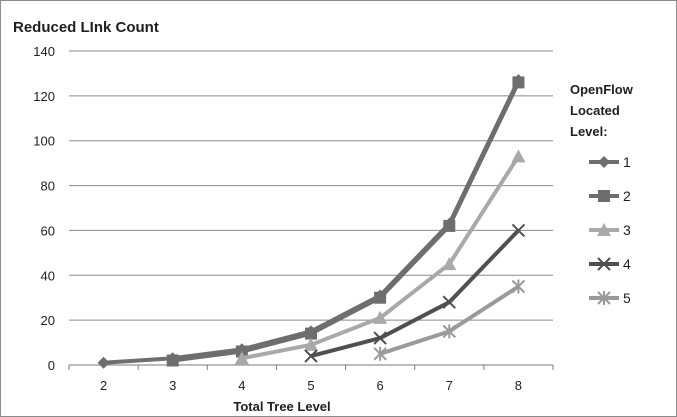  What do you see at coordinates (627, 230) in the screenshot?
I see `legend-label: 3` at bounding box center [627, 230].